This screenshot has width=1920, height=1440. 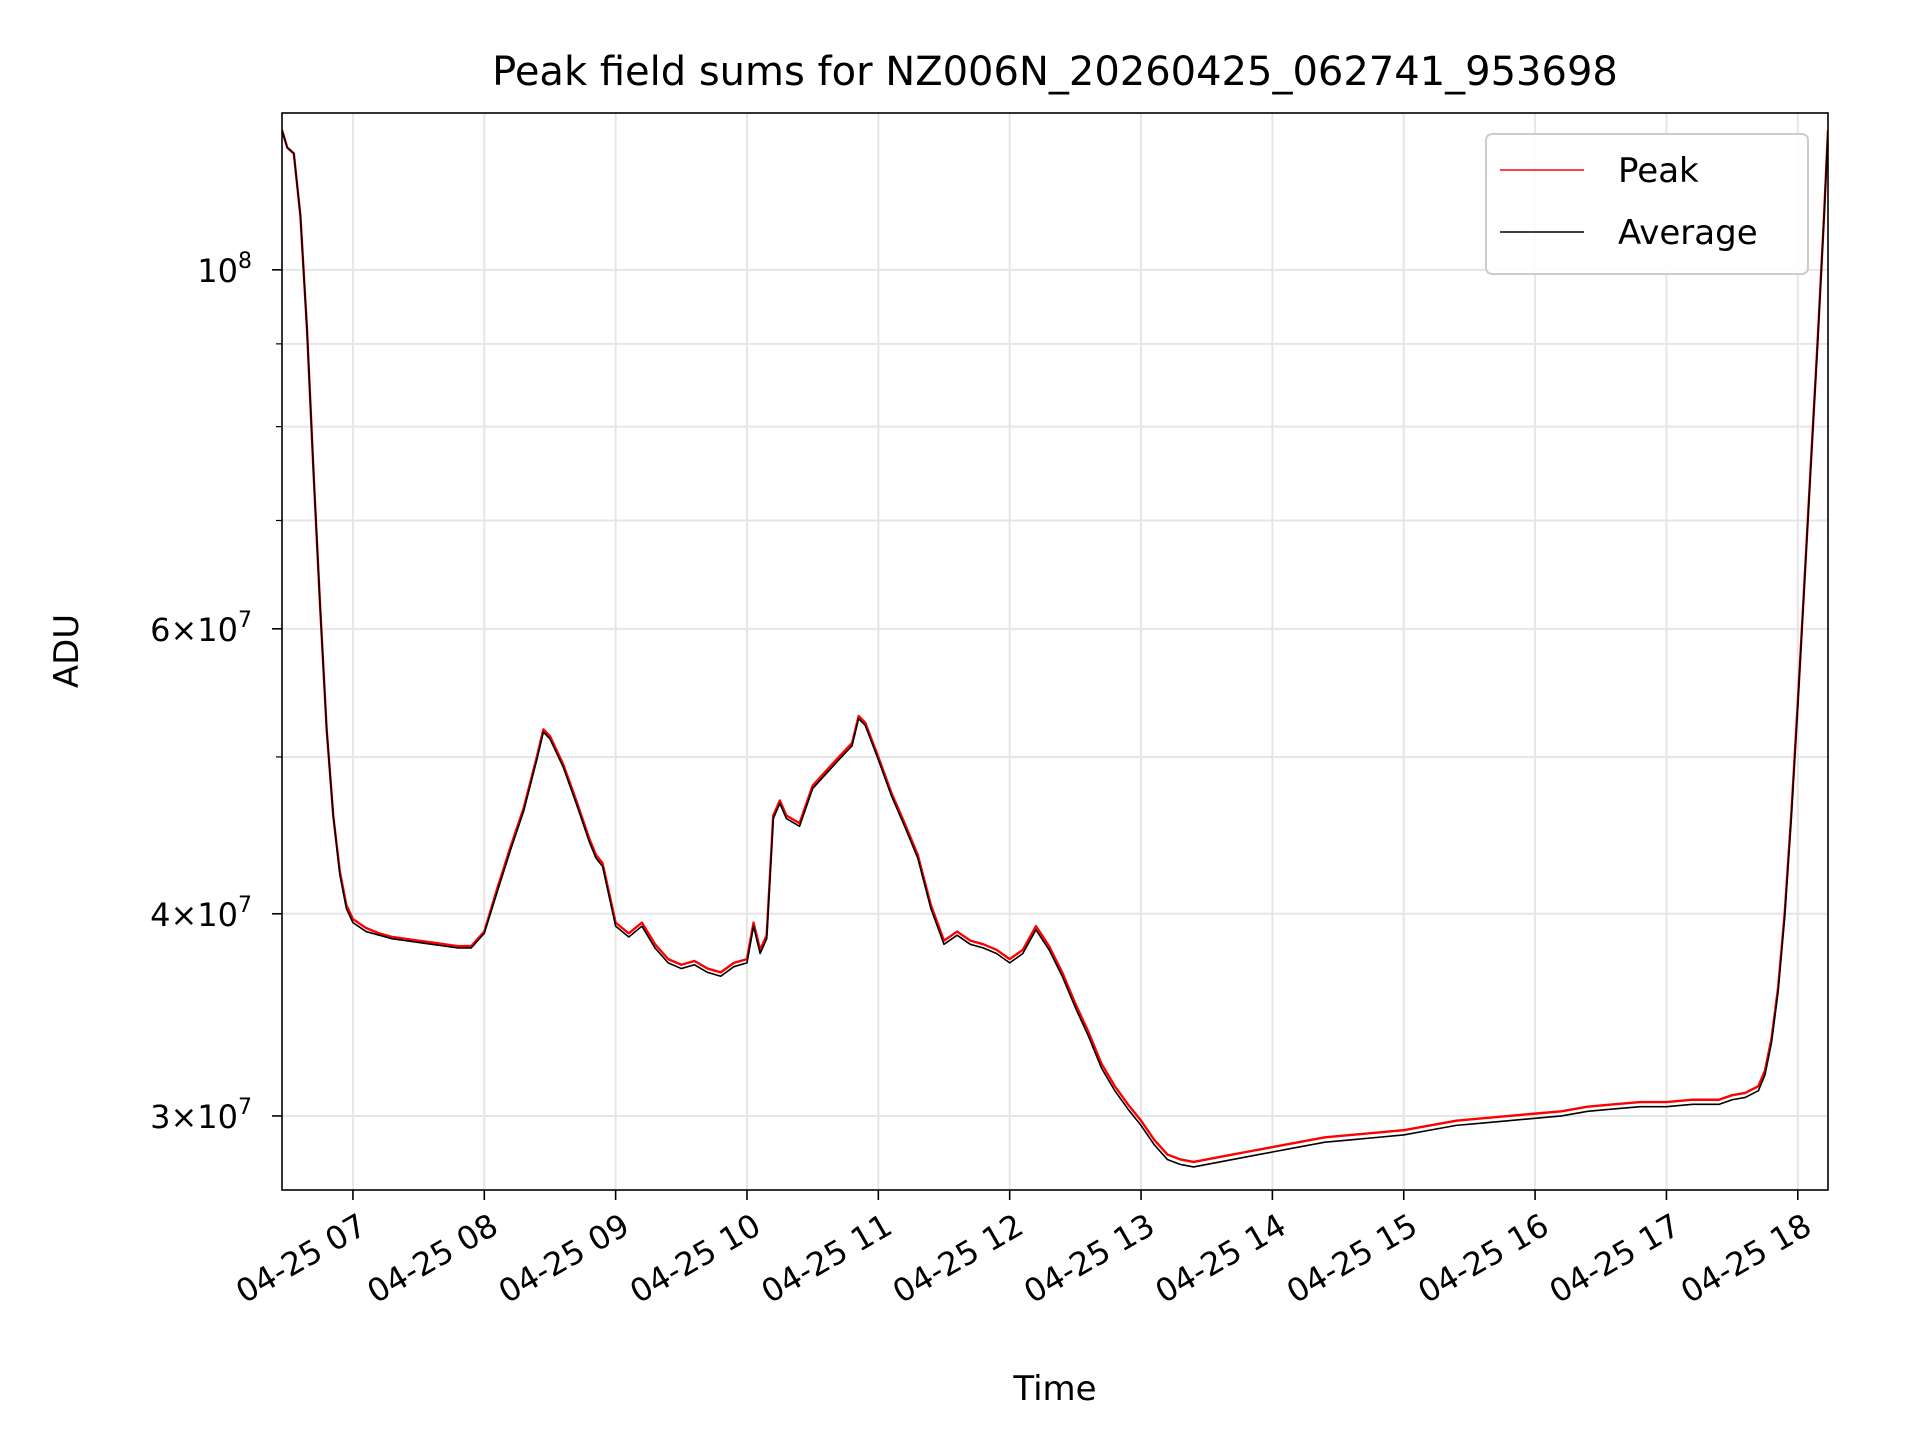 What do you see at coordinates (1658, 171) in the screenshot?
I see `legend-peak-label: Peak` at bounding box center [1658, 171].